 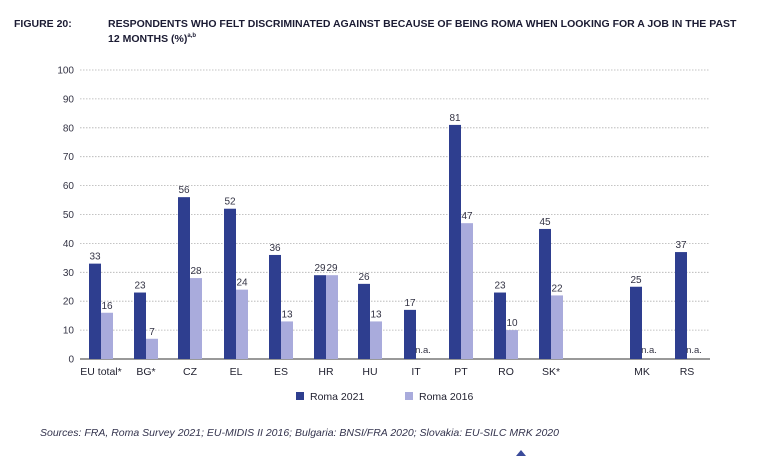 What do you see at coordinates (71, 360) in the screenshot?
I see `y-tick-label: 0` at bounding box center [71, 360].